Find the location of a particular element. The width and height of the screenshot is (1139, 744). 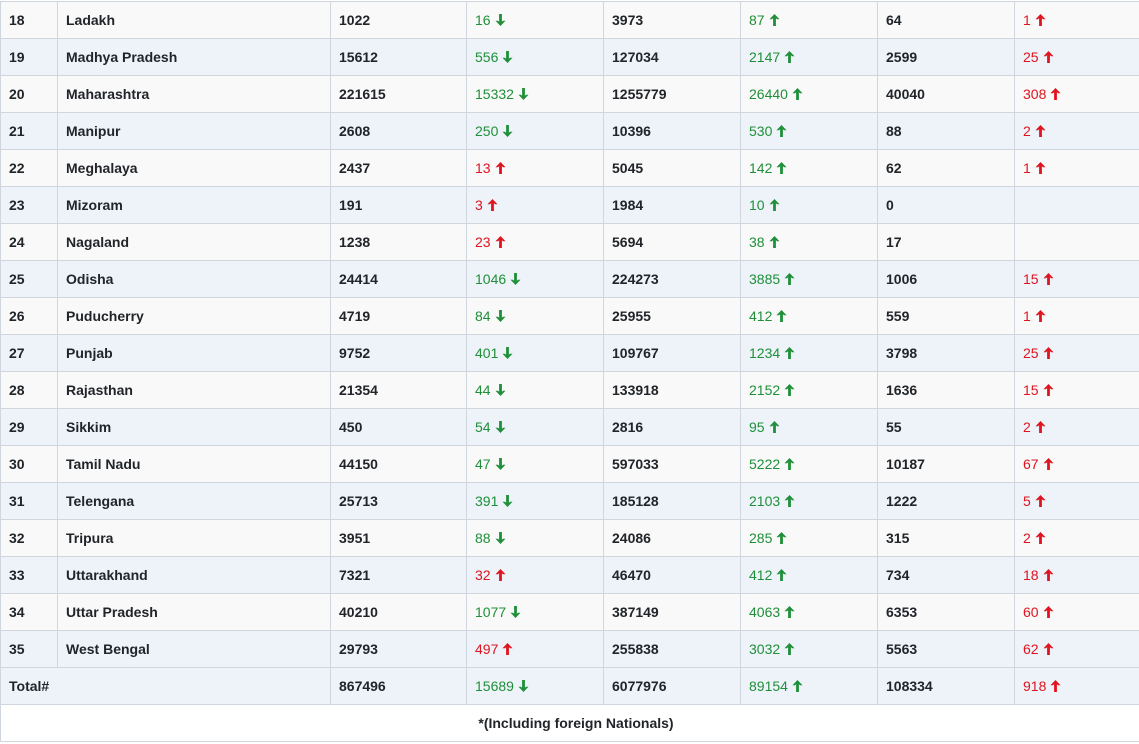

serial-number-cell: 20 is located at coordinates (29, 94).